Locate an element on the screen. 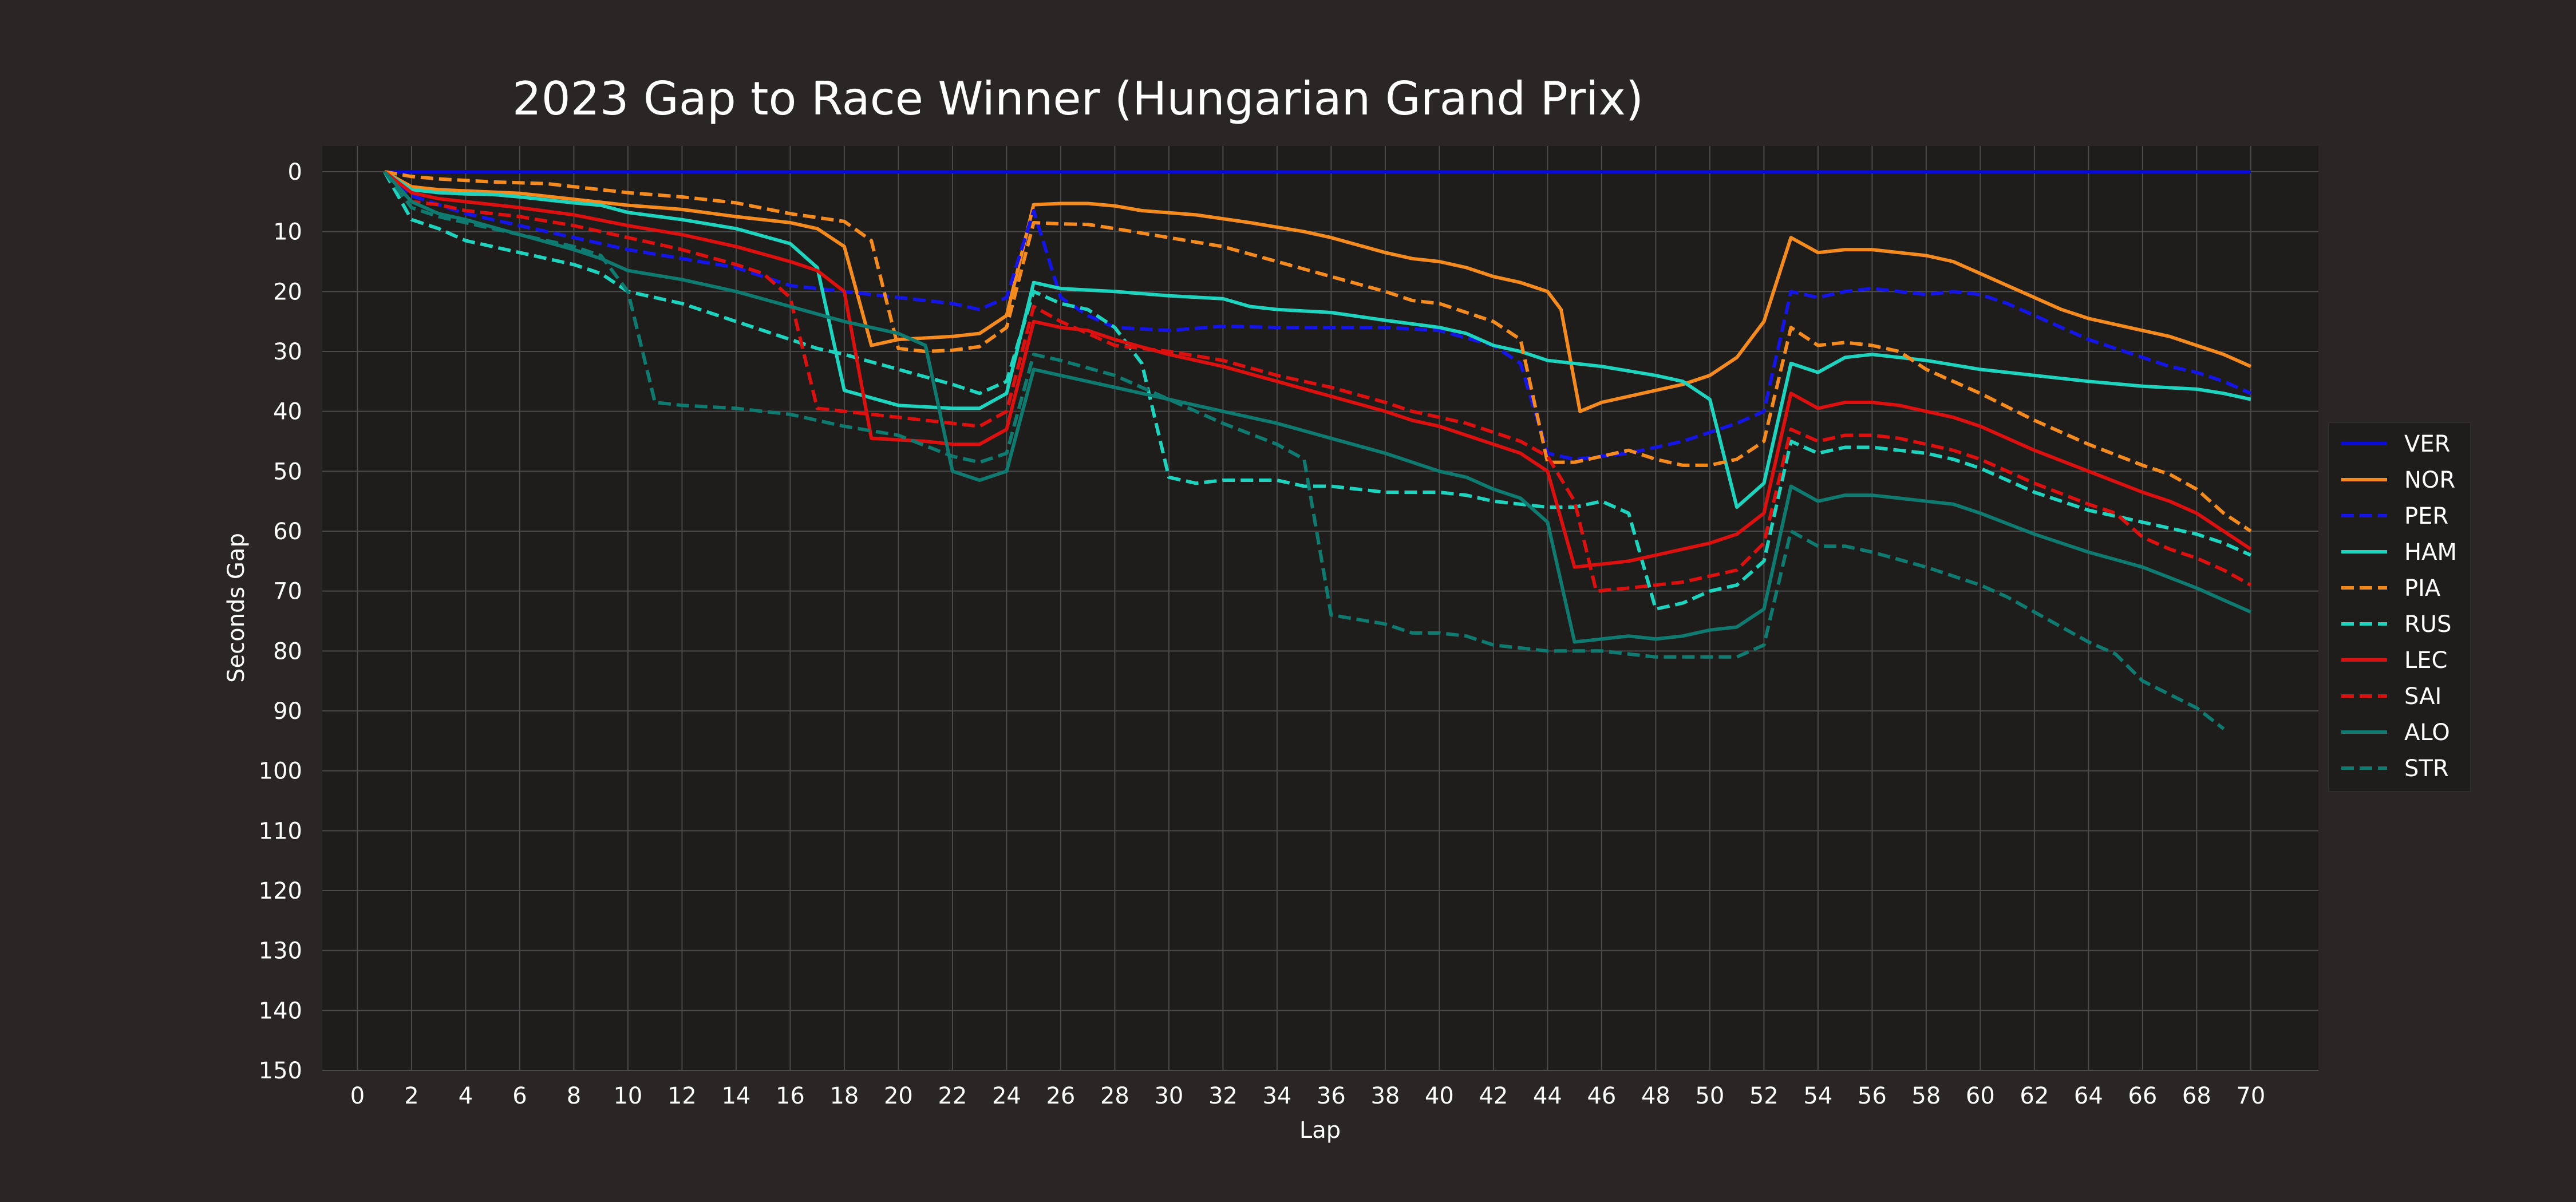 This screenshot has height=1202, width=2576. y-tick-label: 100 is located at coordinates (280, 771).